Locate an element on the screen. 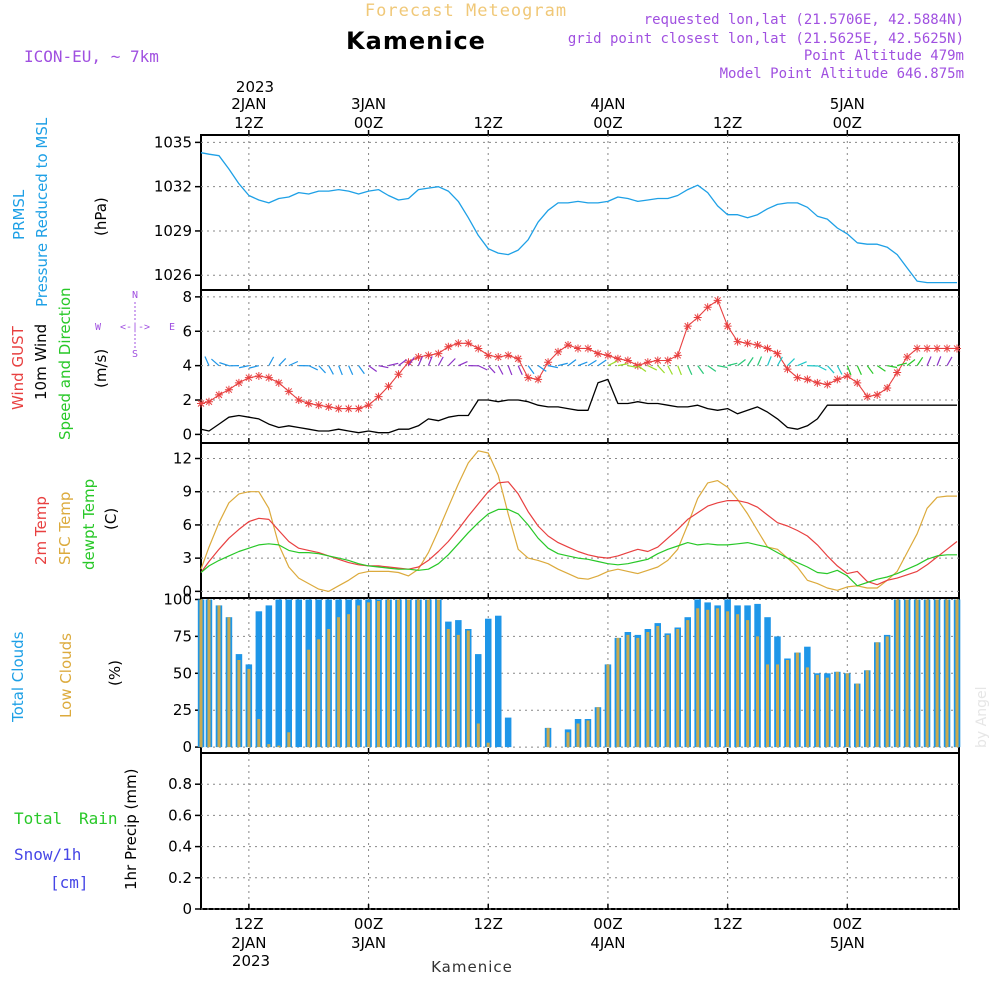  pressure-frame is located at coordinates (580, 212).